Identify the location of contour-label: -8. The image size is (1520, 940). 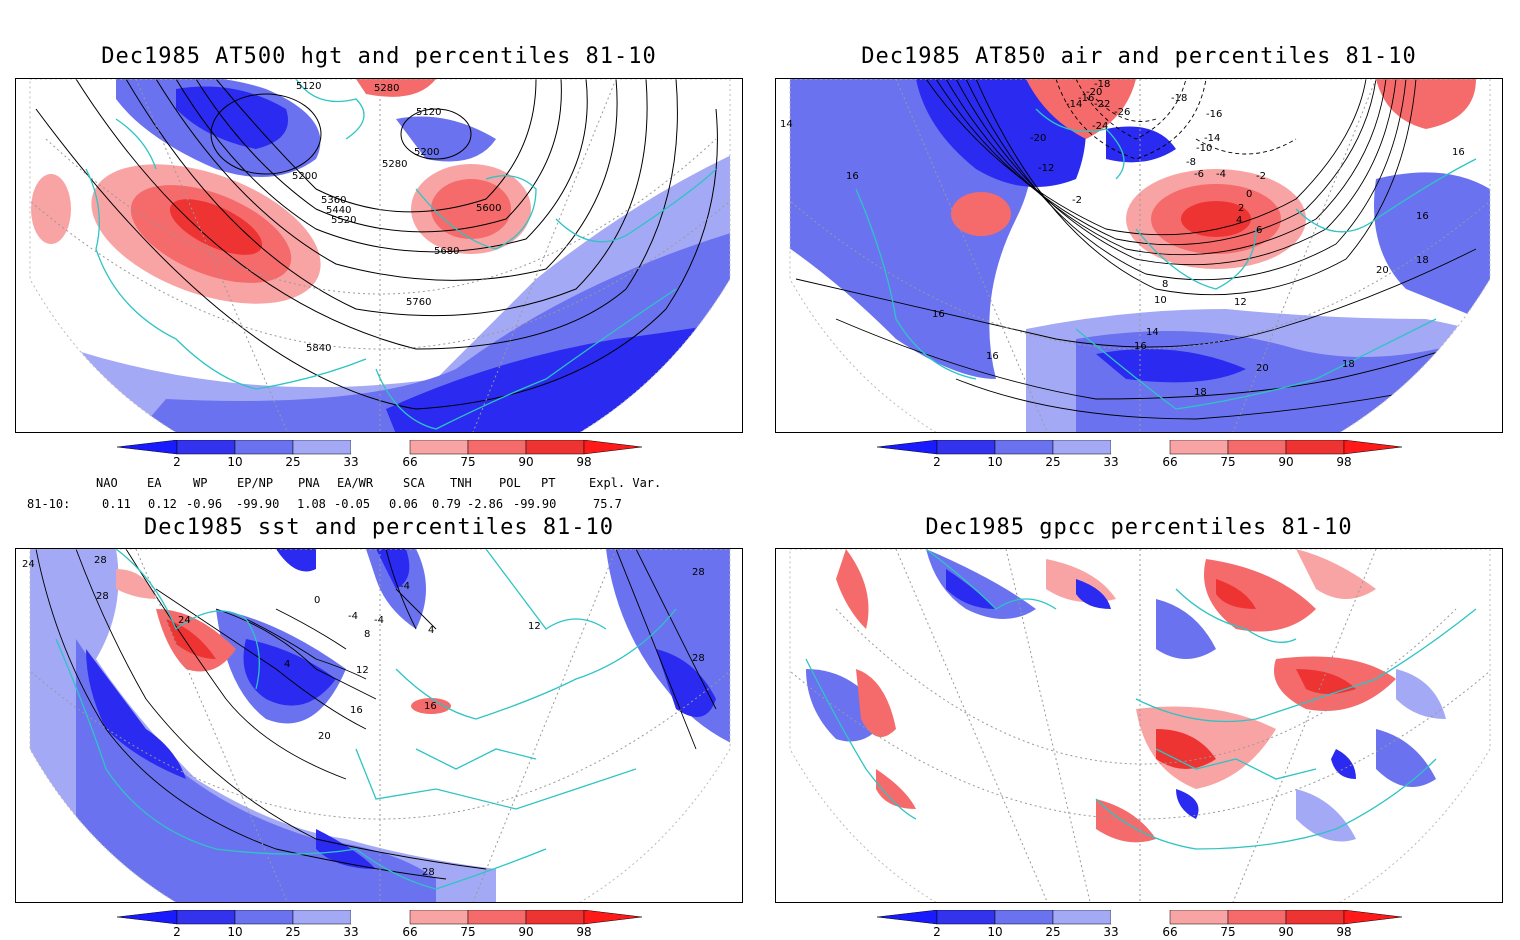
(1191, 162).